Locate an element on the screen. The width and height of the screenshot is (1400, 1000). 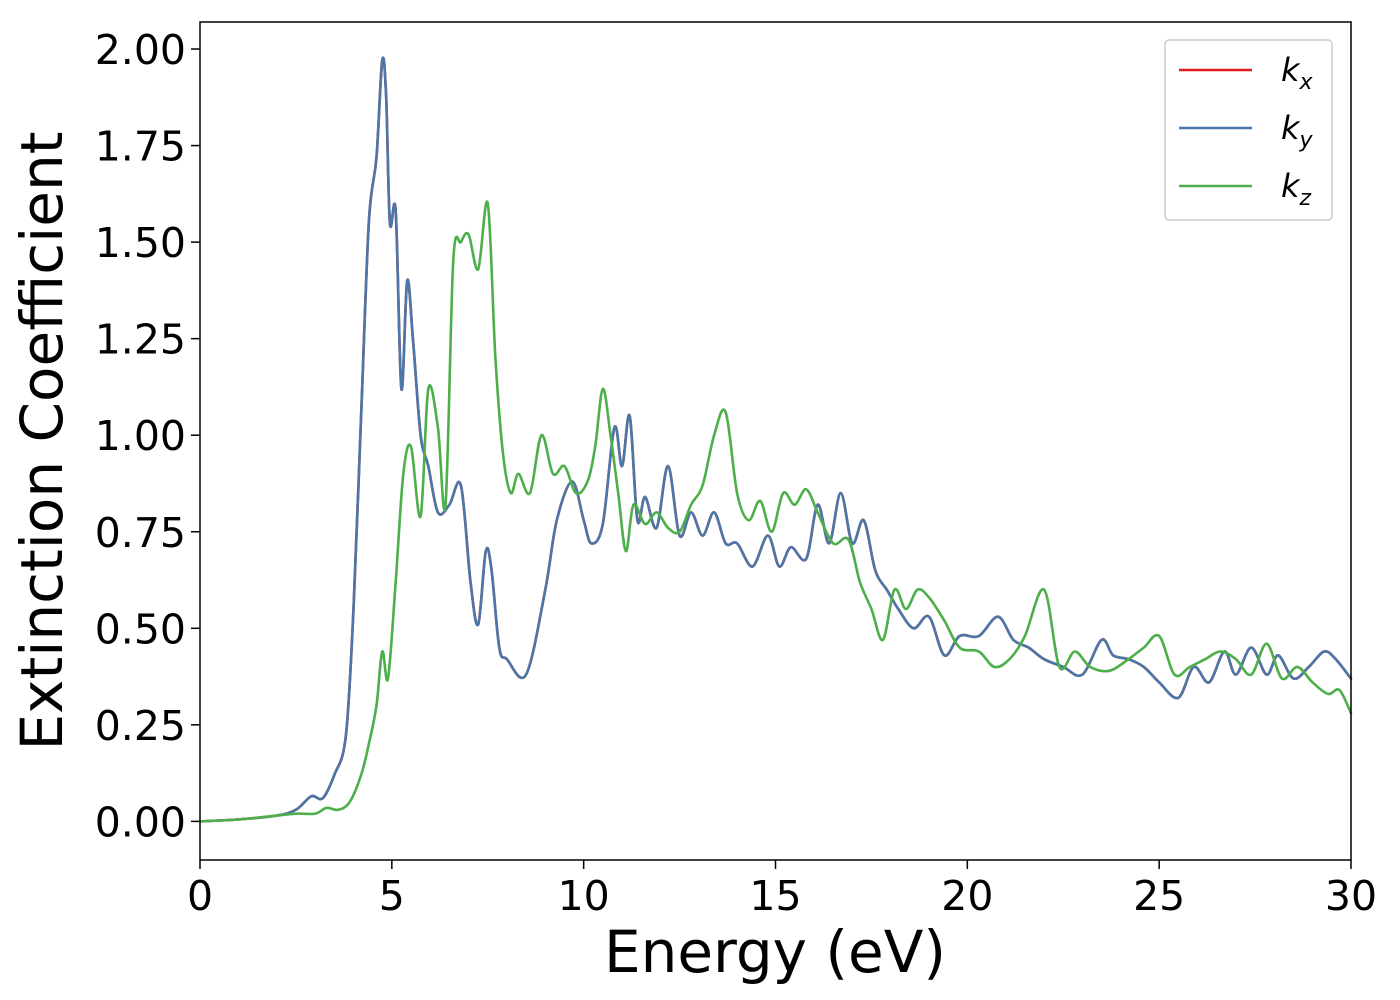
x-tick-label: 15 is located at coordinates (775, 896).